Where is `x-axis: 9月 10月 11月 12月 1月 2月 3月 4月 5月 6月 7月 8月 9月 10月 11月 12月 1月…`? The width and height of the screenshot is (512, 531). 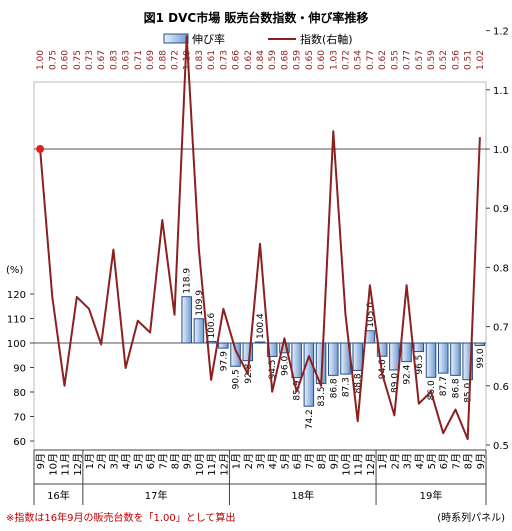 x-axis: 9月 10月 11月 12月 1月 2月 3月 4月 5月 6月 7月 8月 9月 10月 11月 12月 1月… is located at coordinates (260, 477).